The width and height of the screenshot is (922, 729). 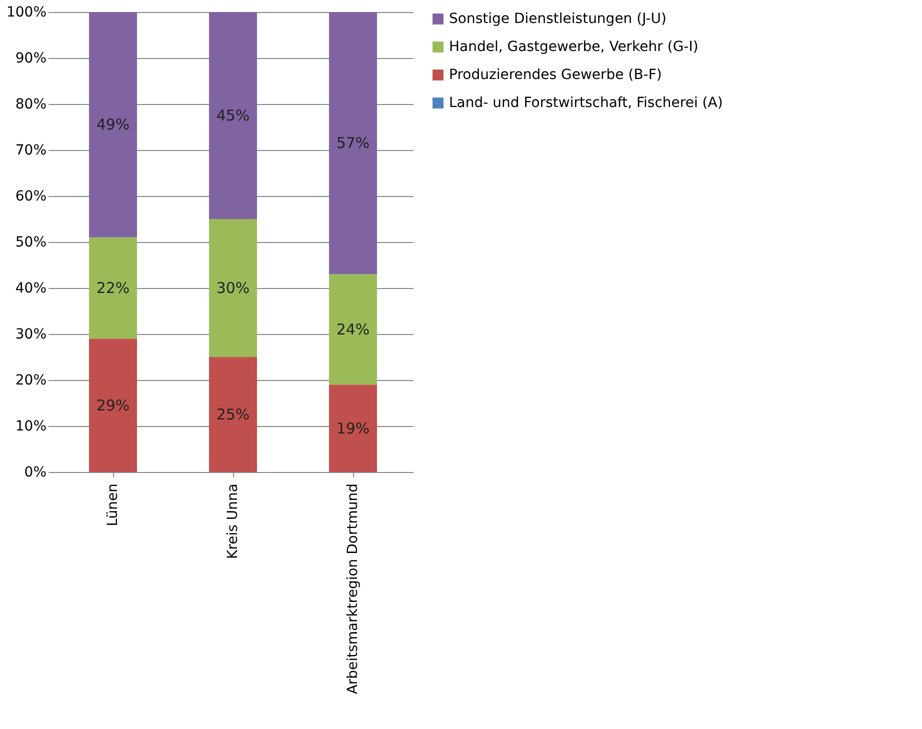 I want to click on x-tick-label: Kreis Unna, so click(x=233, y=521).